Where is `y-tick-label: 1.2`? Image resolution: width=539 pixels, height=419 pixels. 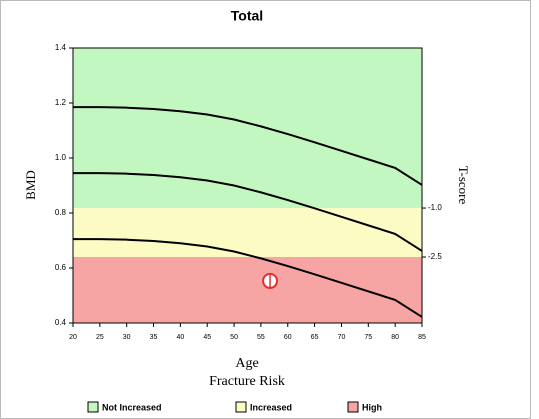 y-tick-label: 1.2 is located at coordinates (61, 102).